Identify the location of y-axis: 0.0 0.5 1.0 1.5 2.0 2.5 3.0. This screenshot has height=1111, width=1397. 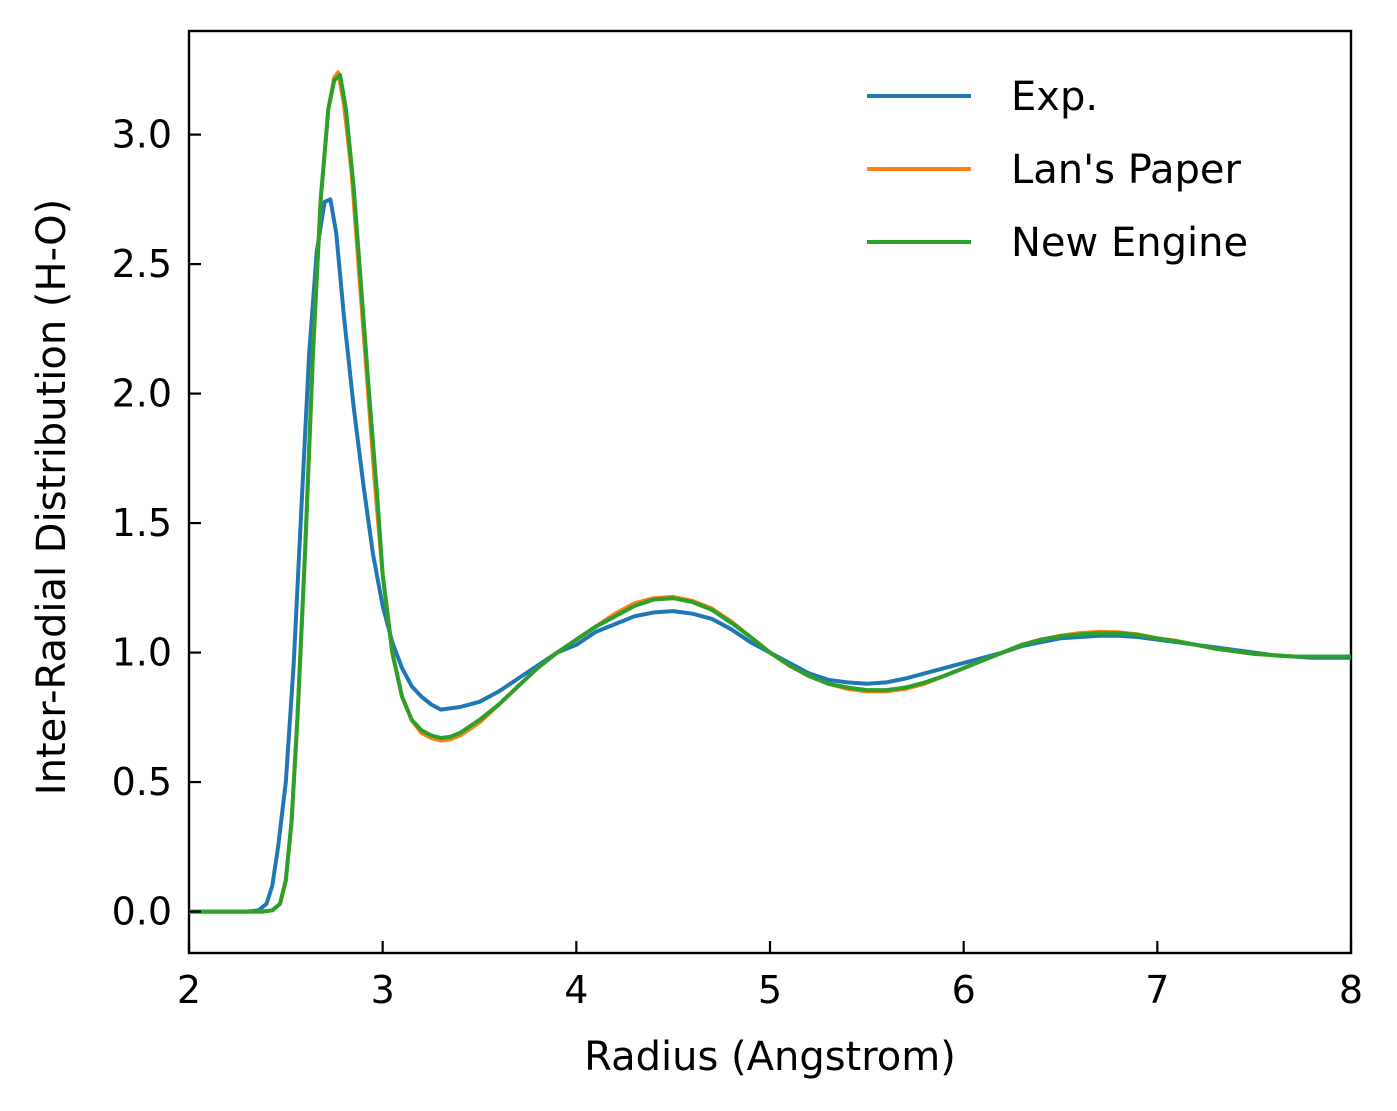
(156, 523).